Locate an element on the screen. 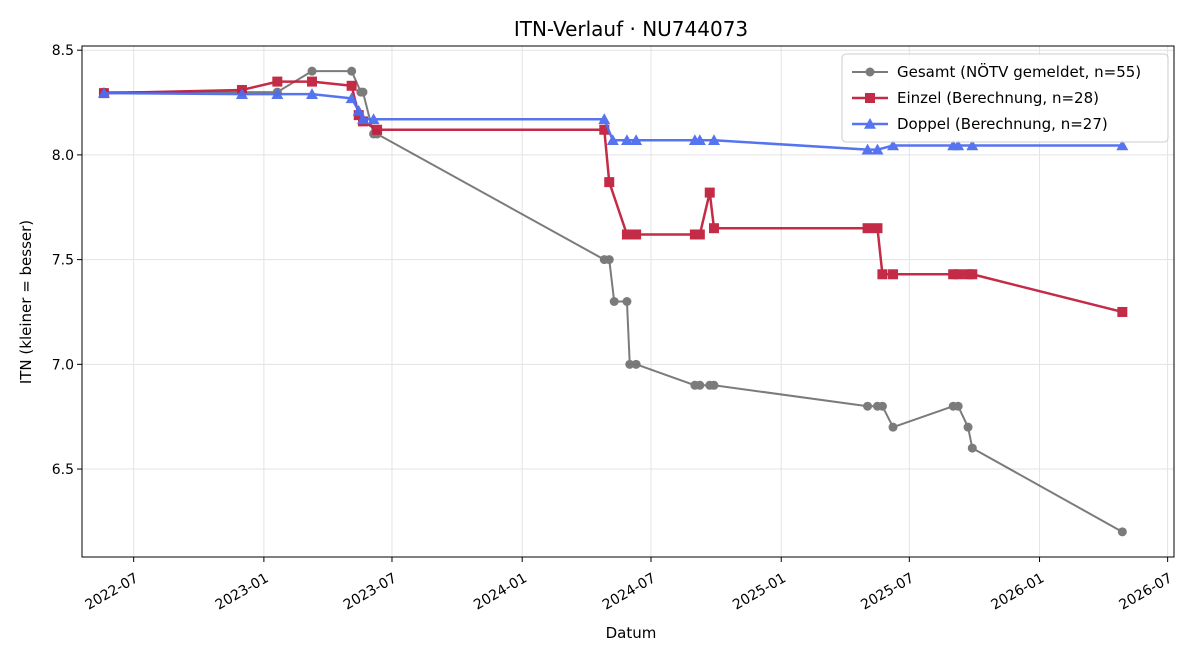 This screenshot has height=660, width=1200. legend-entry: Gesamt (NÖTV gemeldet, n=55) is located at coordinates (996, 71).